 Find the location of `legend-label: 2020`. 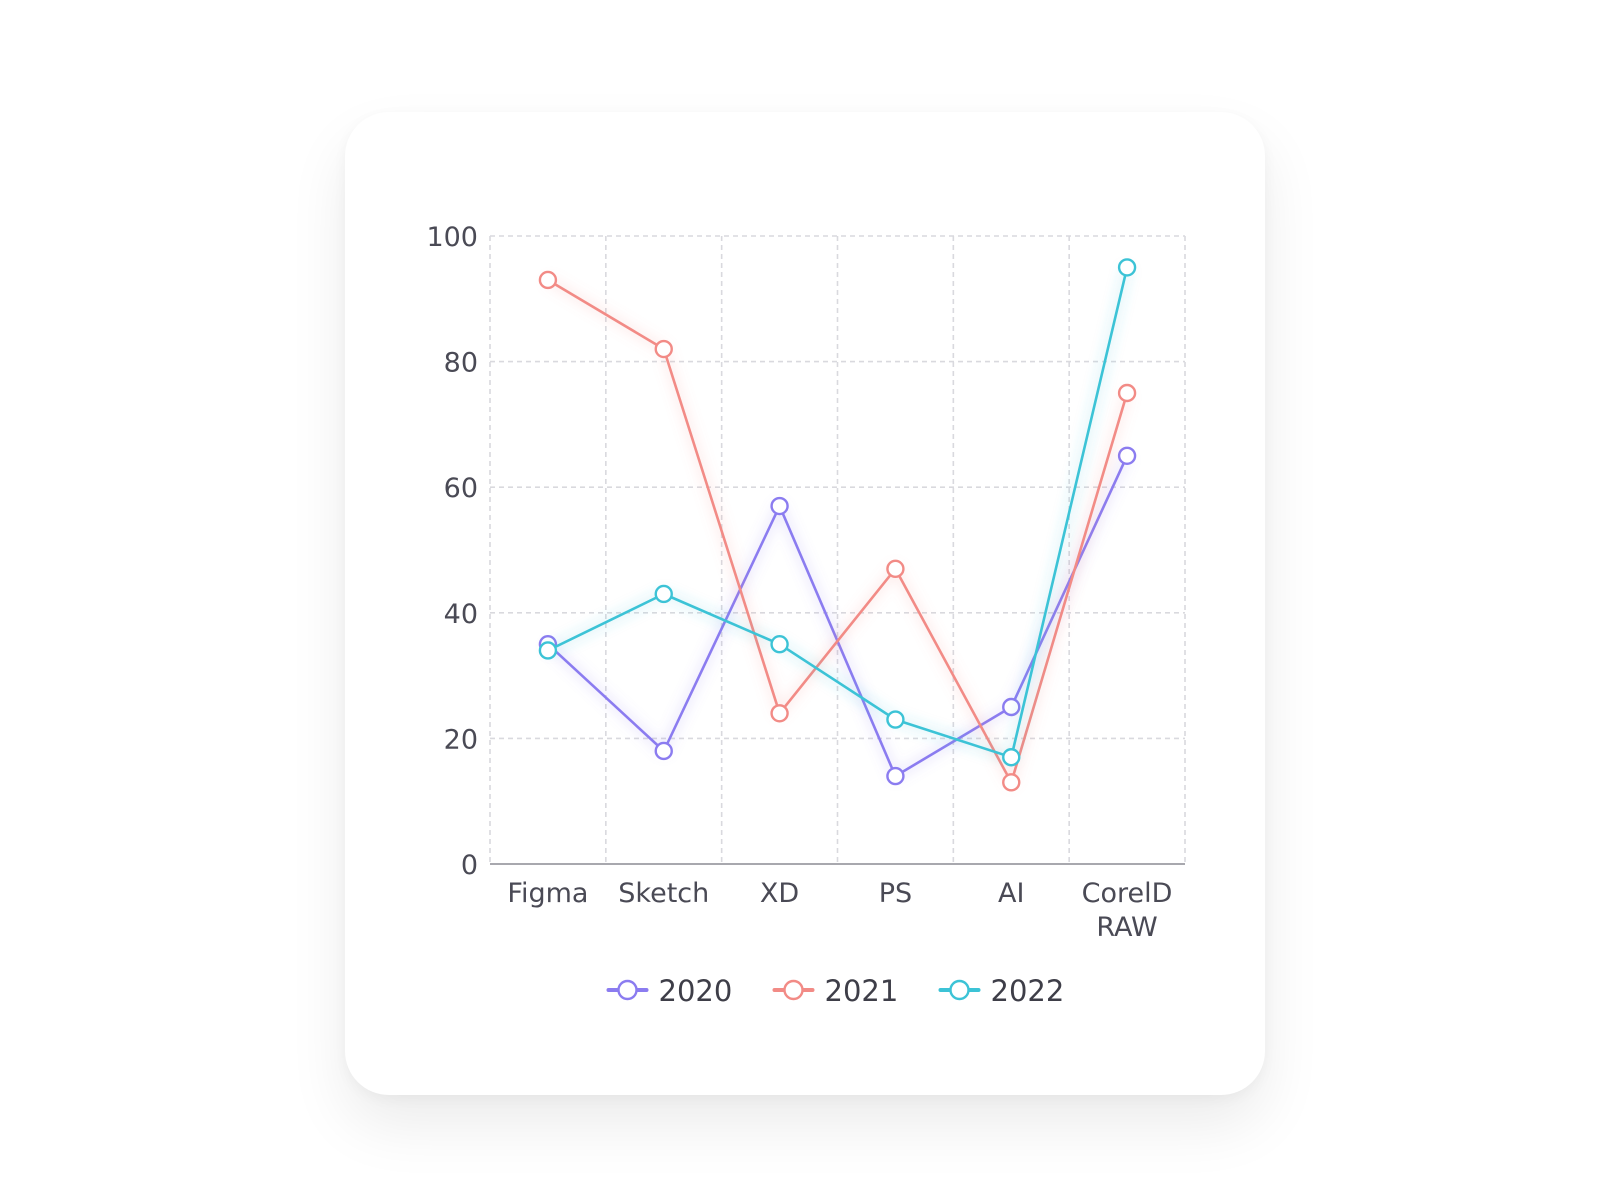

legend-label: 2020 is located at coordinates (696, 991).